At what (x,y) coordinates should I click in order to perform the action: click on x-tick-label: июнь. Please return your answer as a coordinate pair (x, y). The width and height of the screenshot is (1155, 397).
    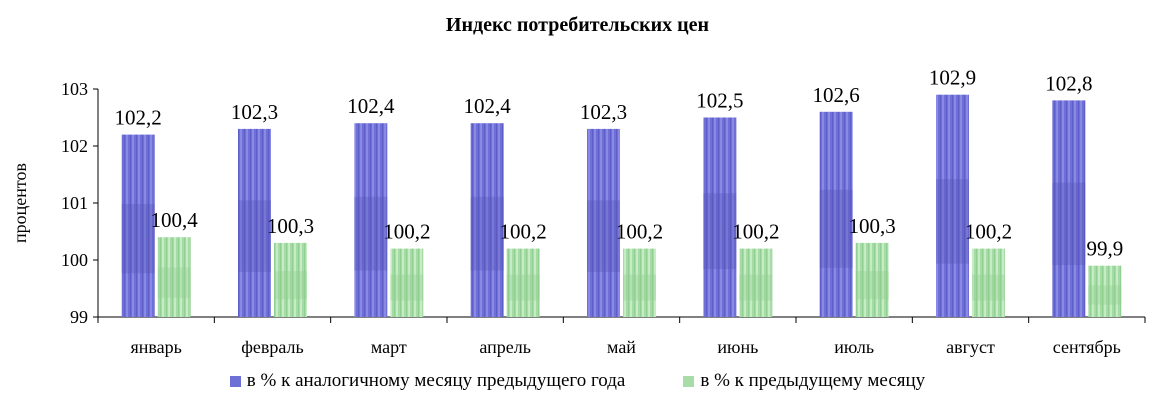
    Looking at the image, I should click on (737, 347).